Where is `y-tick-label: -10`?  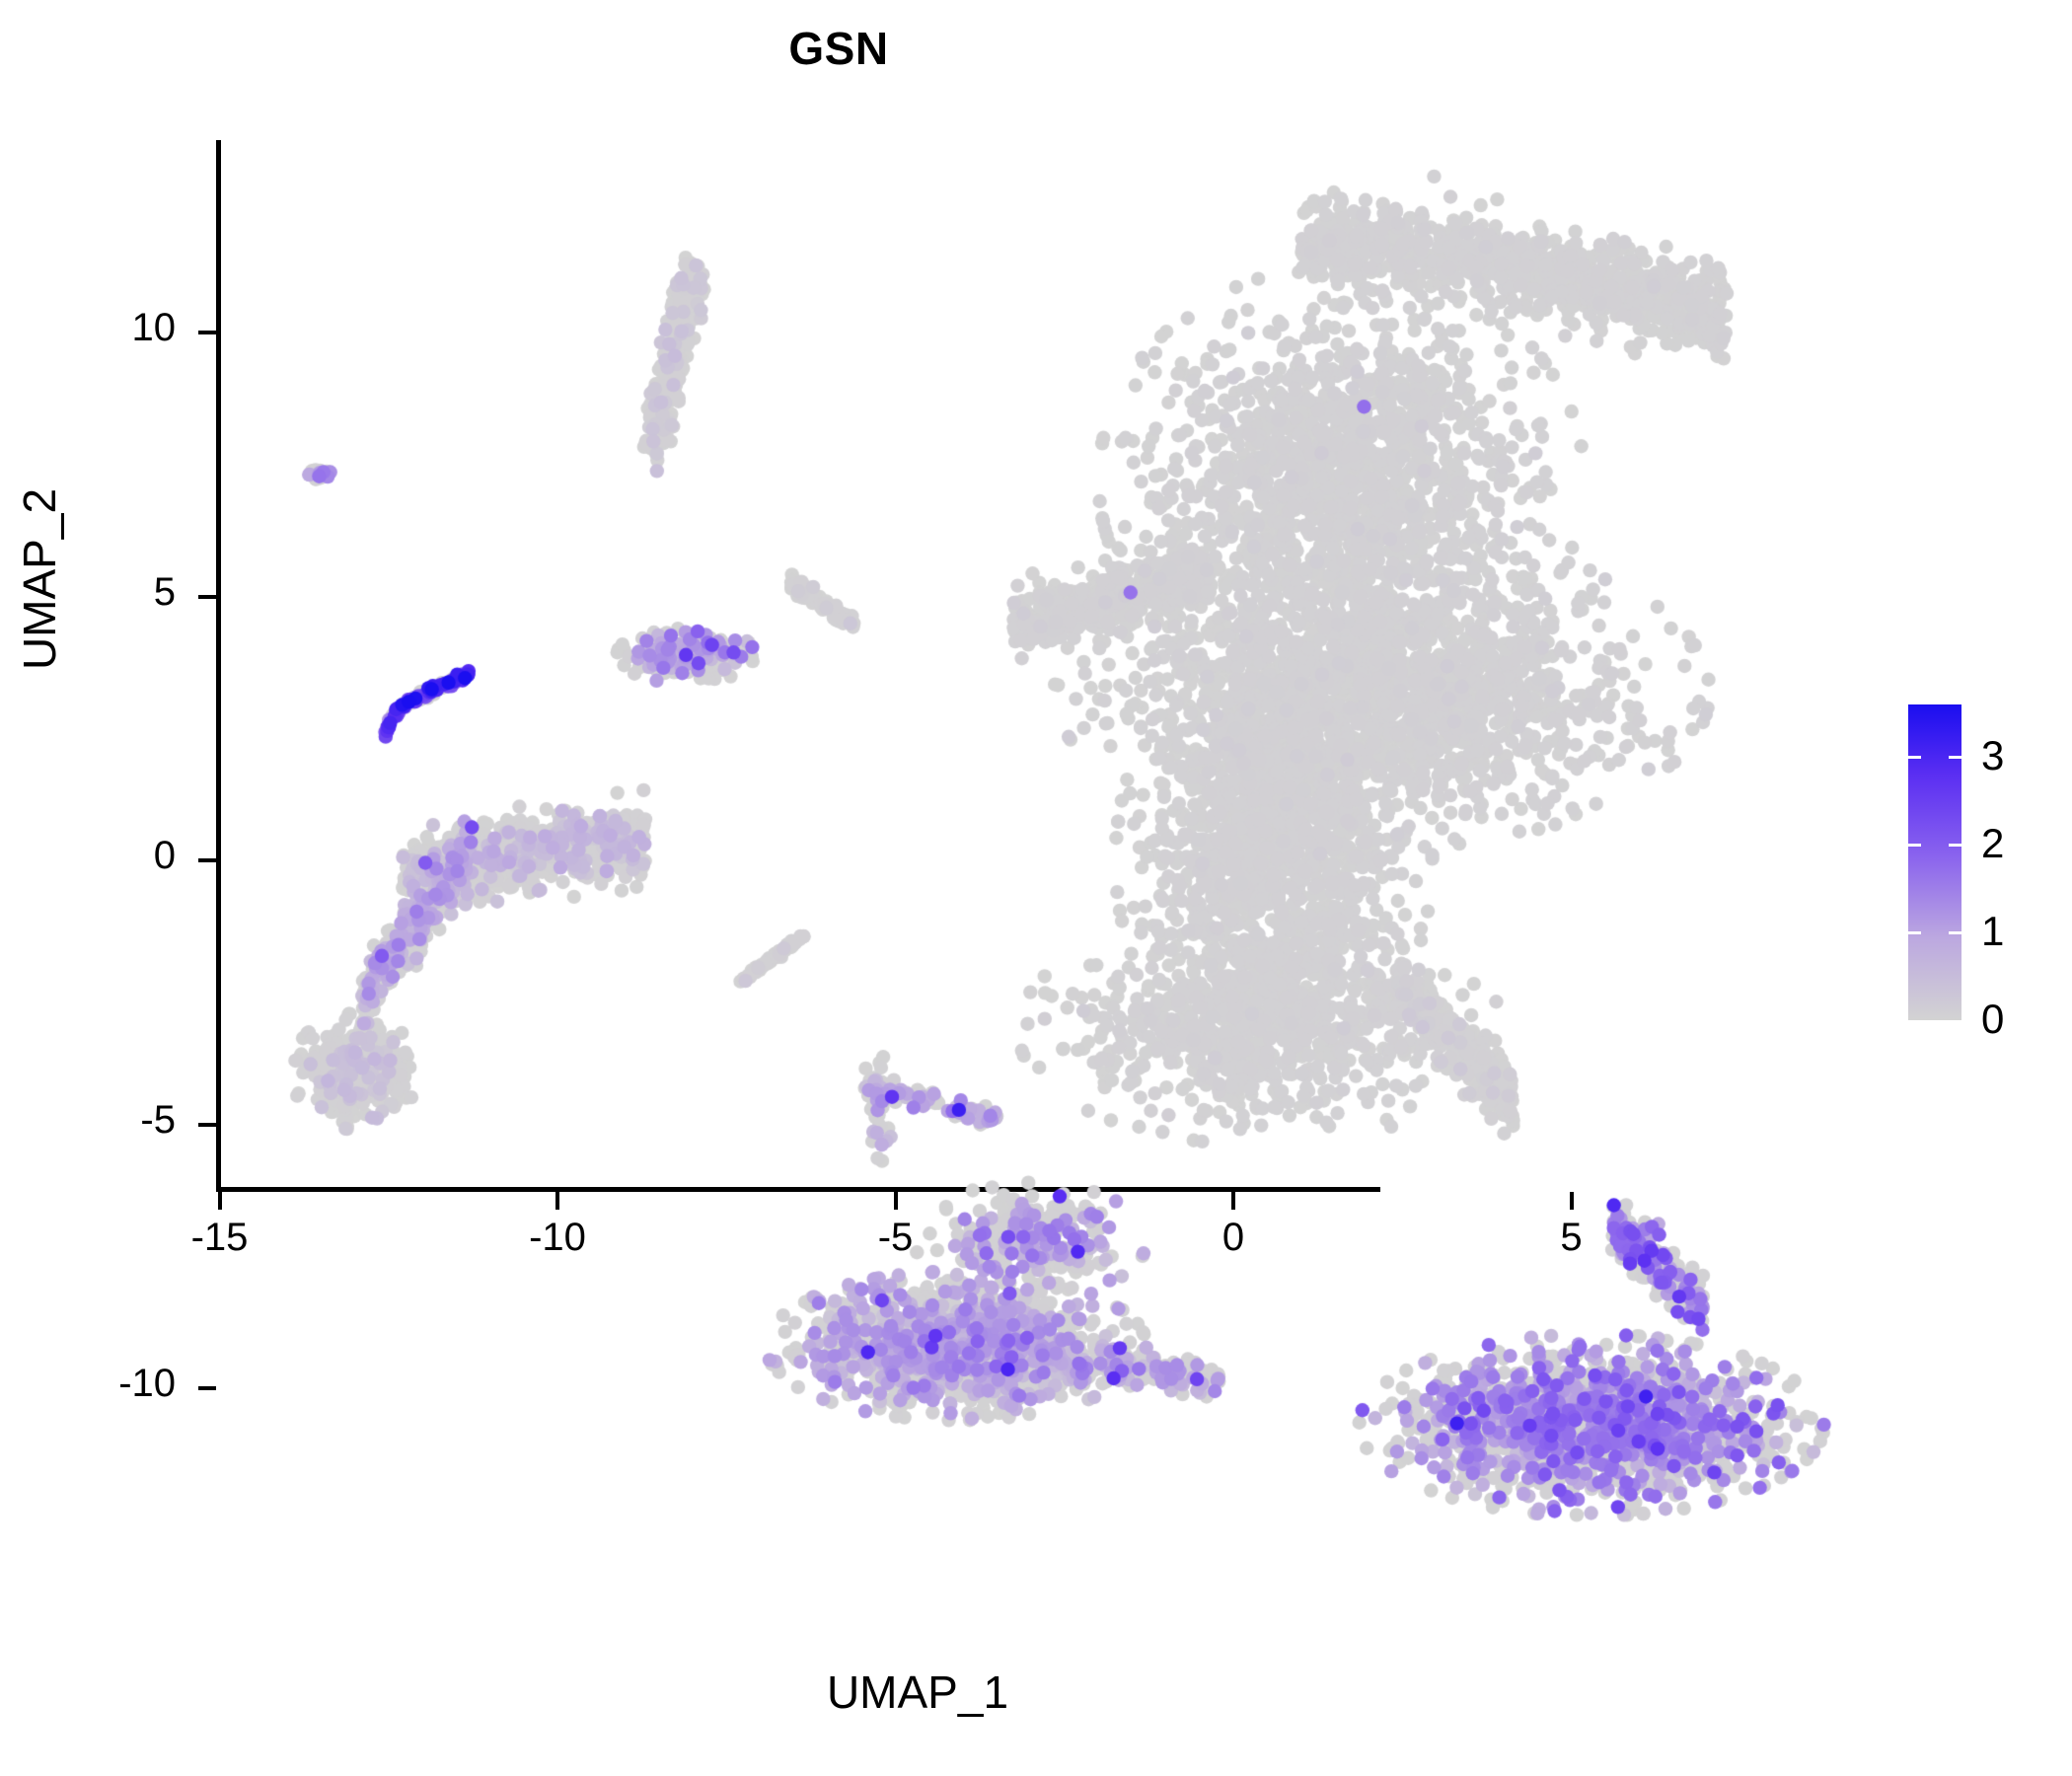 y-tick-label: -10 is located at coordinates (147, 1384).